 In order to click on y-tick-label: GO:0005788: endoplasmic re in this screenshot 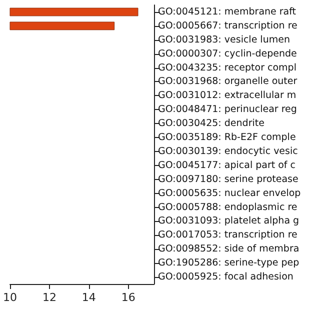, I will do `click(228, 207)`.